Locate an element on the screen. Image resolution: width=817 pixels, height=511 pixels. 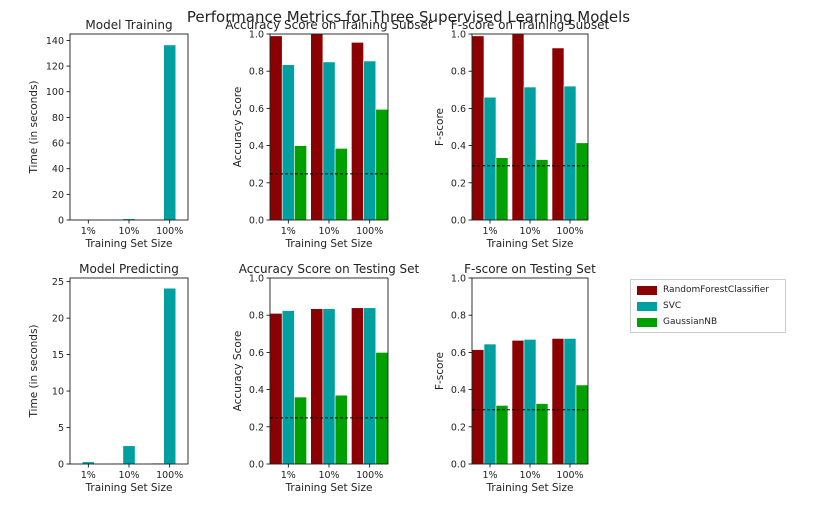
y-tick-label: 120 is located at coordinates (55, 67).